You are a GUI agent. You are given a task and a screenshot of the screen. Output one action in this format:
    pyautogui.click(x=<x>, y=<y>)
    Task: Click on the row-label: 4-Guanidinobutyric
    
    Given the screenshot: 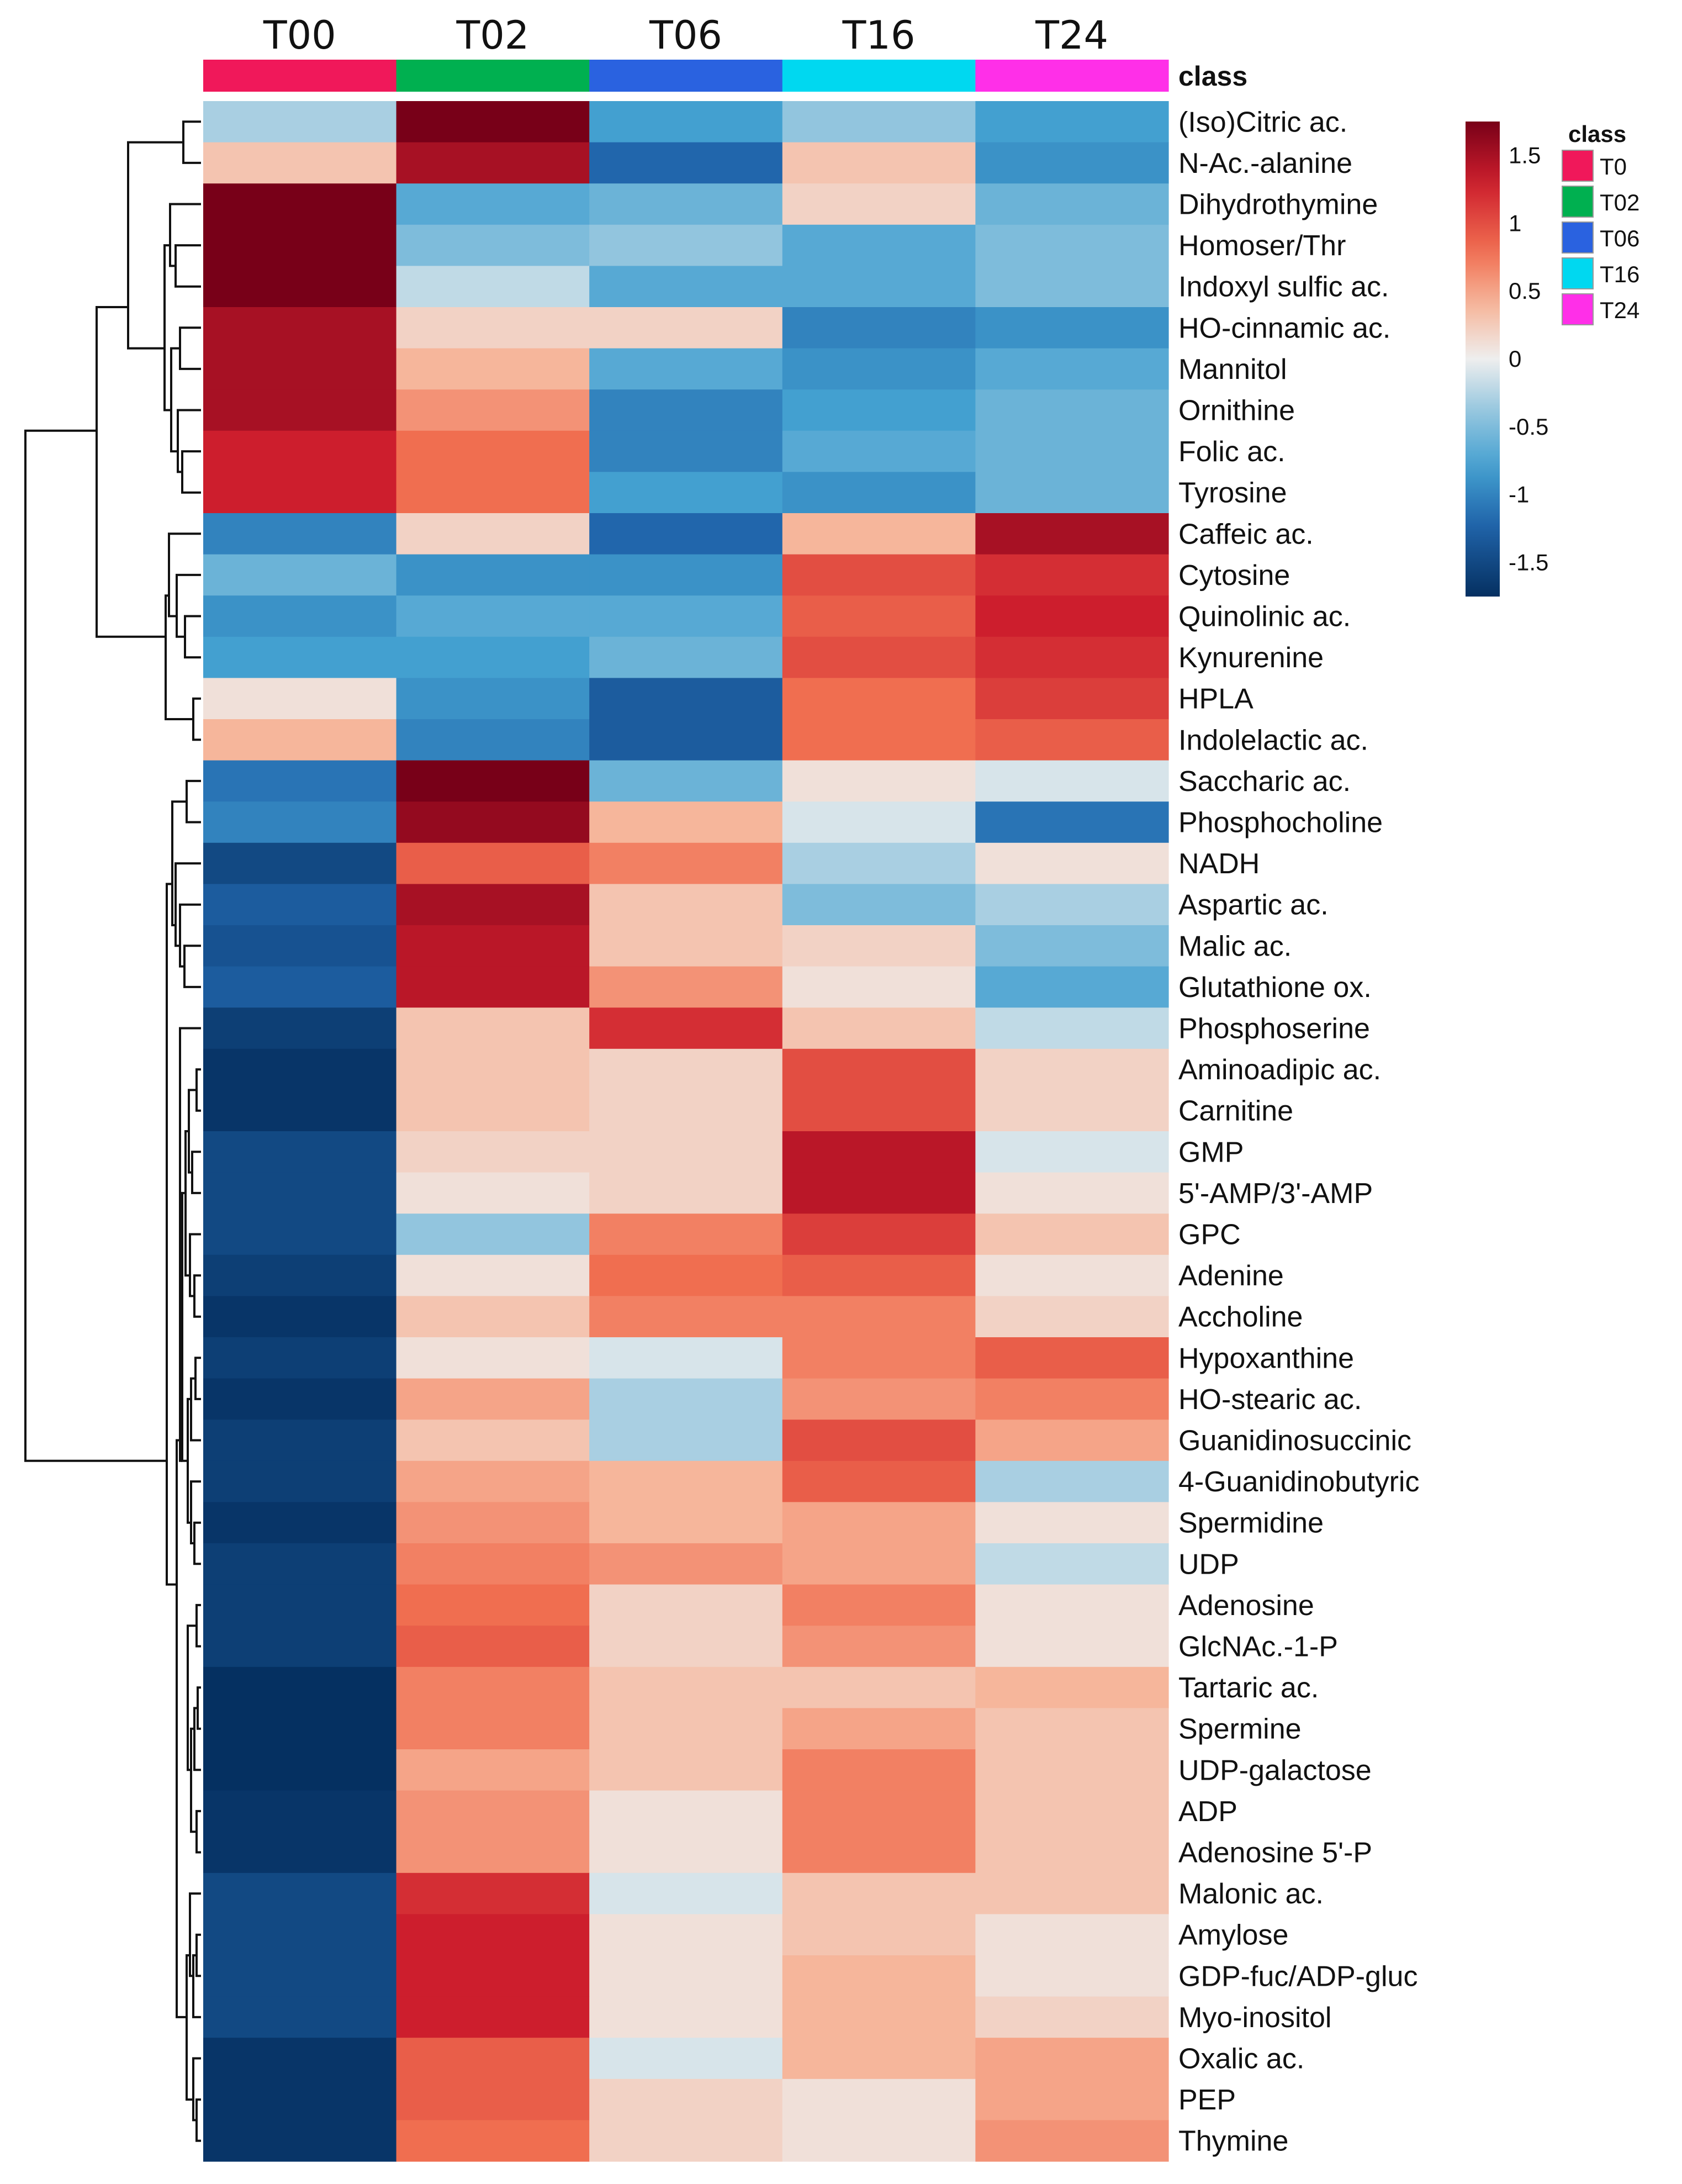 What is the action you would take?
    pyautogui.click(x=1299, y=1482)
    